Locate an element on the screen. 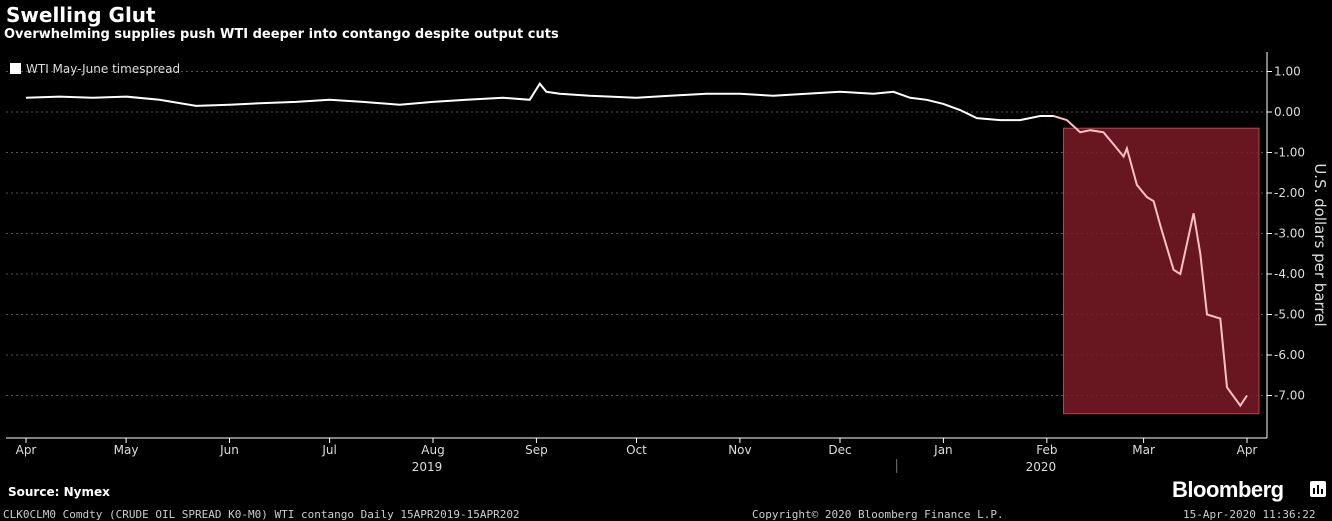  highlight-region is located at coordinates (1161, 271).